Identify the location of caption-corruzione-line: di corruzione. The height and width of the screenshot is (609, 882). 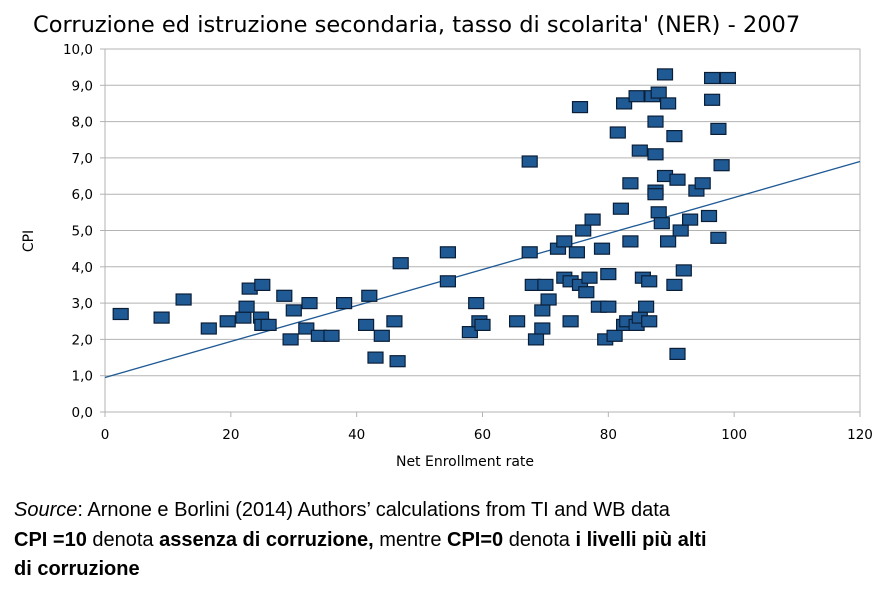
(77, 569).